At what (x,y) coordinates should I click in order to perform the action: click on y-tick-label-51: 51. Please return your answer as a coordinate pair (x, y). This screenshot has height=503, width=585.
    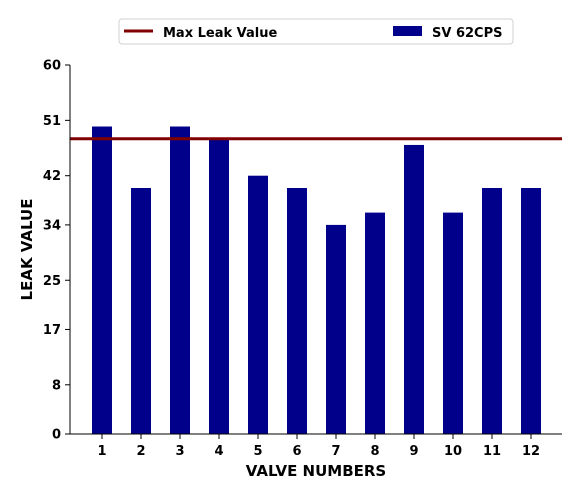
    Looking at the image, I should click on (52, 121).